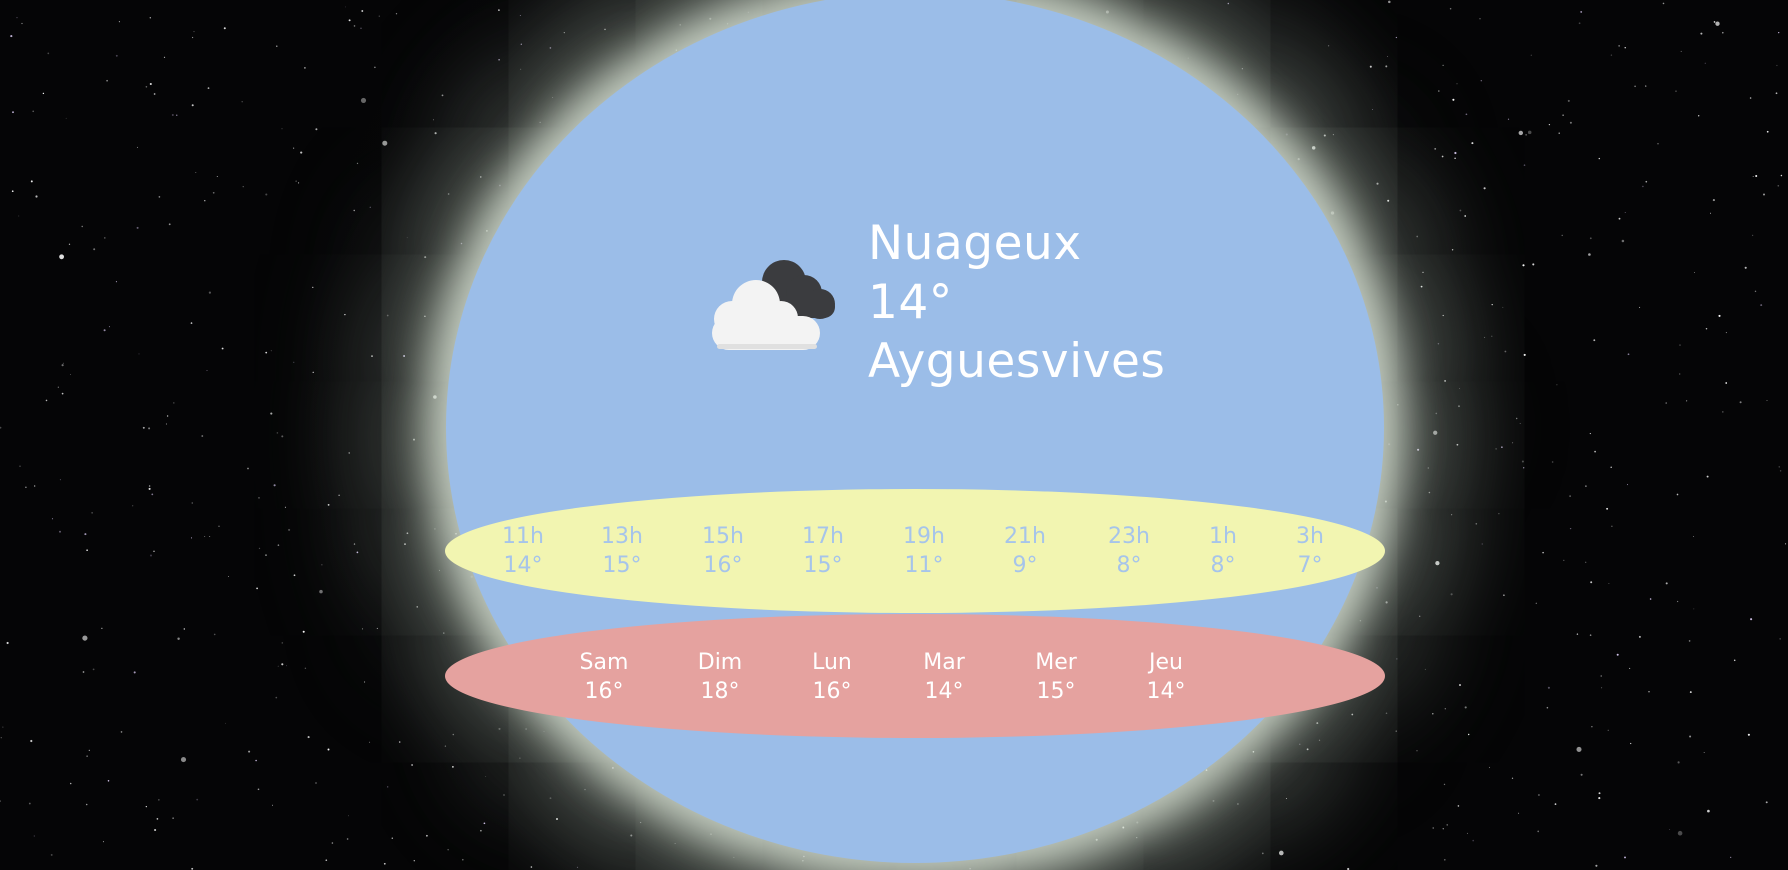 The width and height of the screenshot is (1788, 870). I want to click on hourly-item: 1h 8°, so click(1223, 551).